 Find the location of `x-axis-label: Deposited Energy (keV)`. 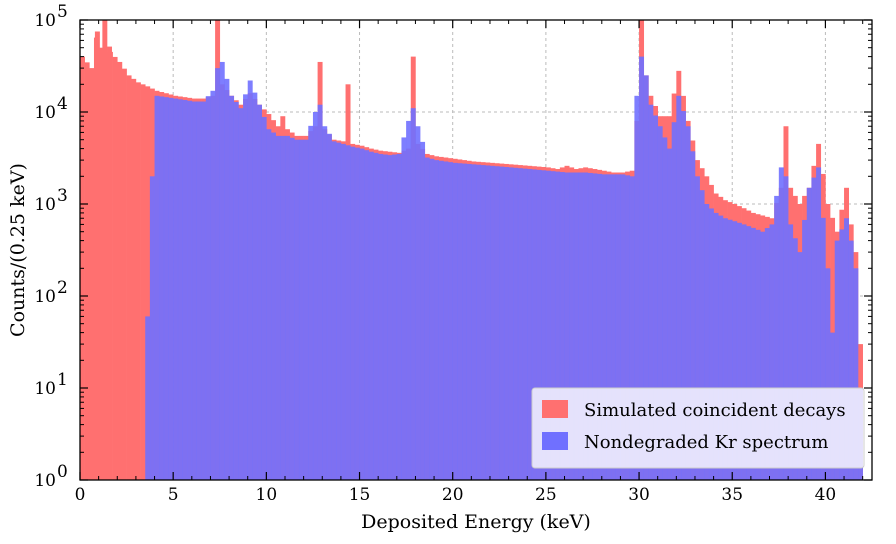

x-axis-label: Deposited Energy (keV) is located at coordinates (476, 522).